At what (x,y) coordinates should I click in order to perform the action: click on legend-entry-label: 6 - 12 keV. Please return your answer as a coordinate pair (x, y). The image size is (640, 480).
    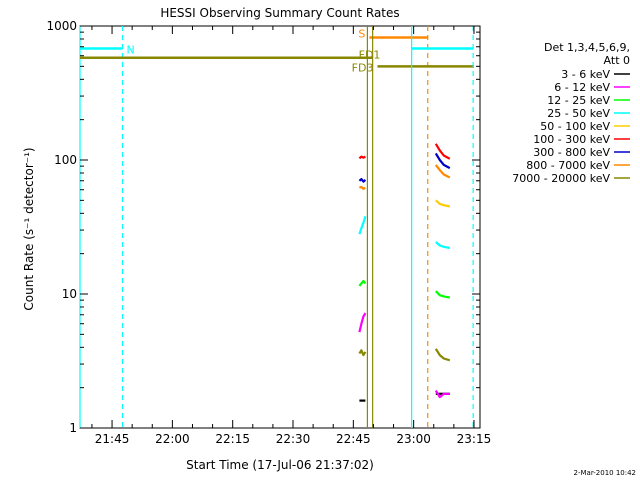
    Looking at the image, I should click on (582, 87).